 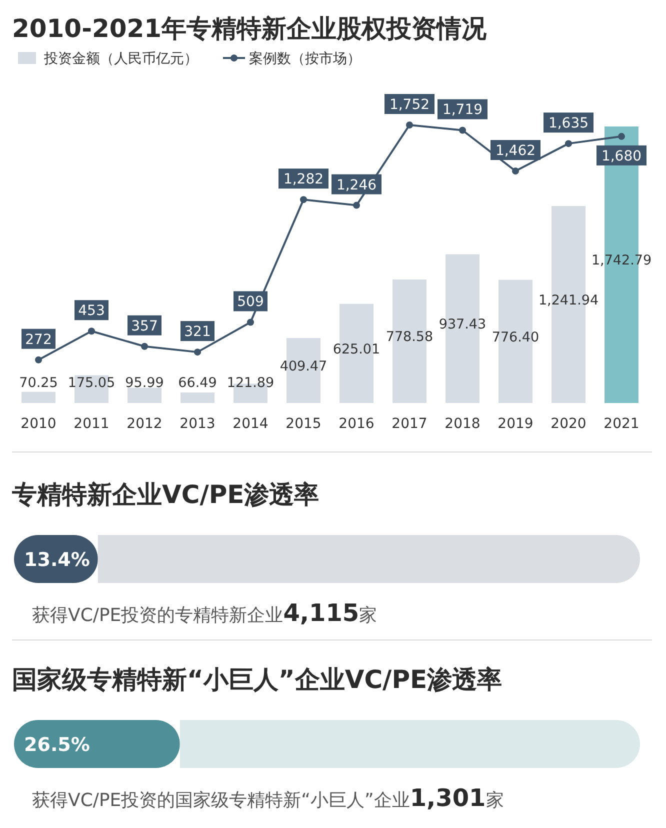 What do you see at coordinates (568, 424) in the screenshot?
I see `x-tick-label: 2020` at bounding box center [568, 424].